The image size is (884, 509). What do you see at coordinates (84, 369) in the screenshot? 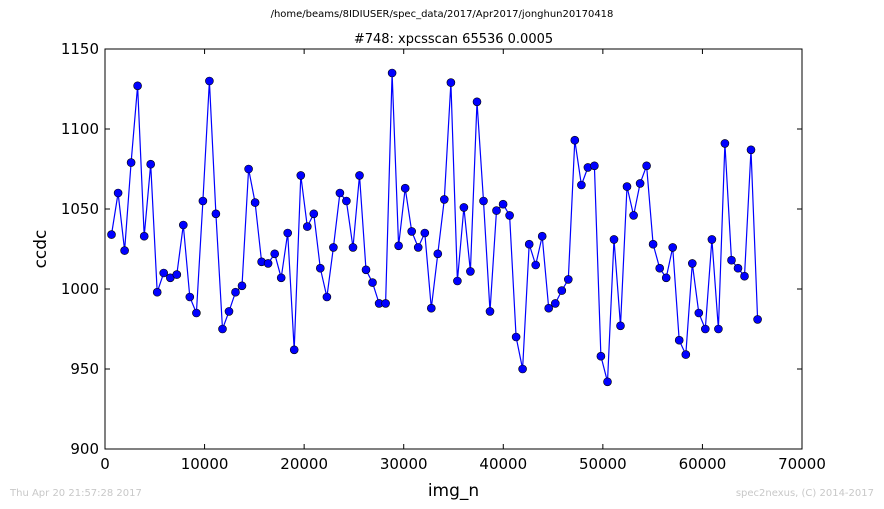
I see `y-tick-label: 950` at bounding box center [84, 369].